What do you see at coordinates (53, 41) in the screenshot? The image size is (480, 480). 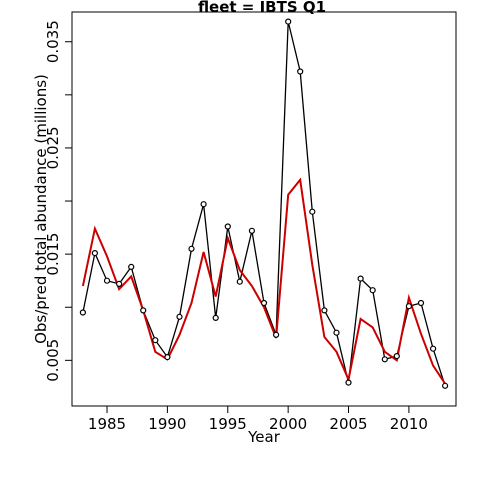 I see `y-tick-label: 0.035` at bounding box center [53, 41].